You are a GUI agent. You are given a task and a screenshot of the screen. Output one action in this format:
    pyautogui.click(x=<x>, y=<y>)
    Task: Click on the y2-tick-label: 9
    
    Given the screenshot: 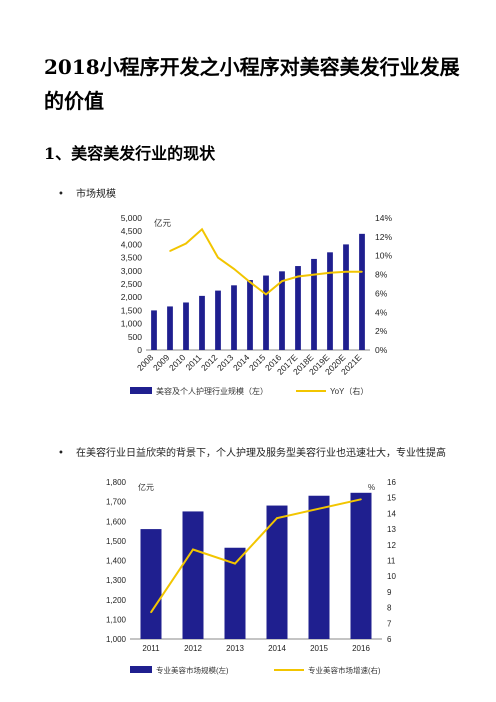 What is the action you would take?
    pyautogui.click(x=389, y=592)
    